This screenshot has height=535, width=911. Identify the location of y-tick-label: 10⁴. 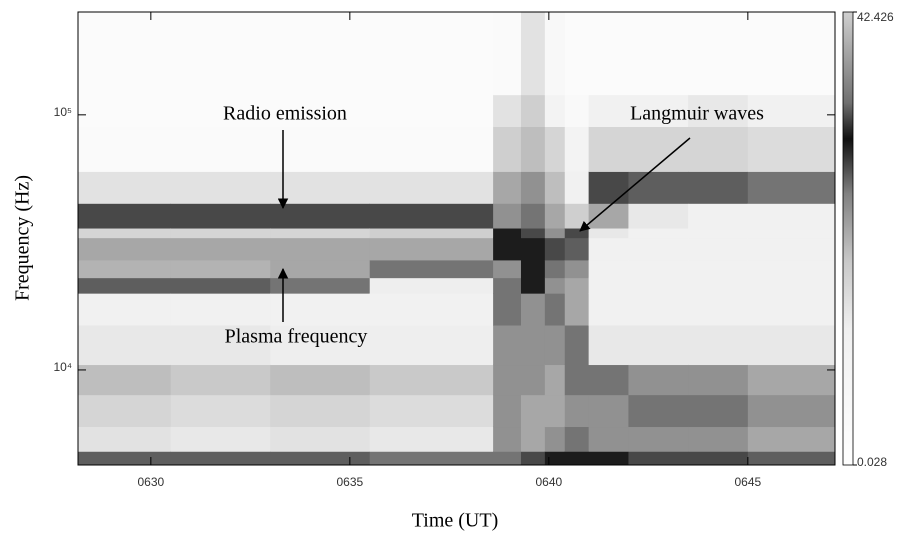
(62, 367).